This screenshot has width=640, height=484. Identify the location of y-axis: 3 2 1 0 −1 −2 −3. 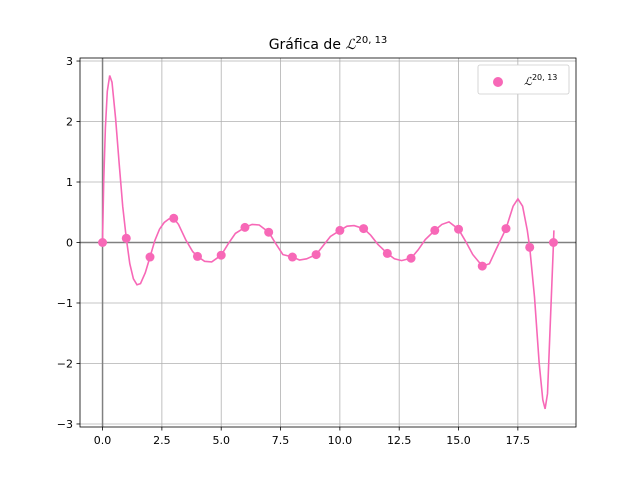
(68, 243).